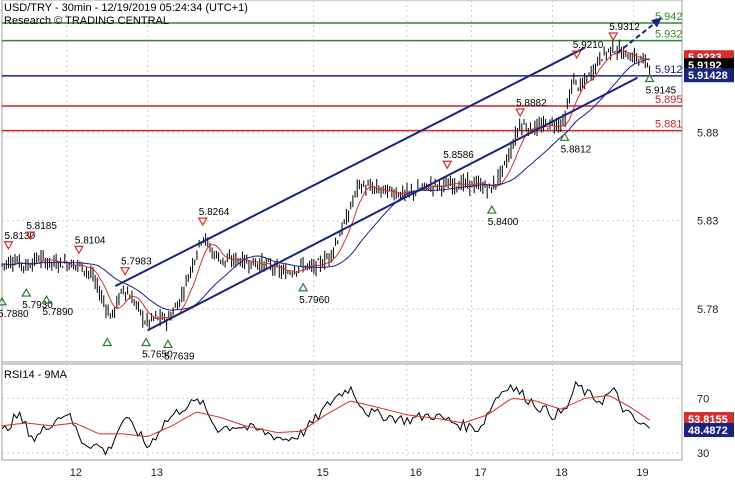 This screenshot has height=480, width=735. What do you see at coordinates (90, 240) in the screenshot?
I see `pivot-high-label: 5.8104` at bounding box center [90, 240].